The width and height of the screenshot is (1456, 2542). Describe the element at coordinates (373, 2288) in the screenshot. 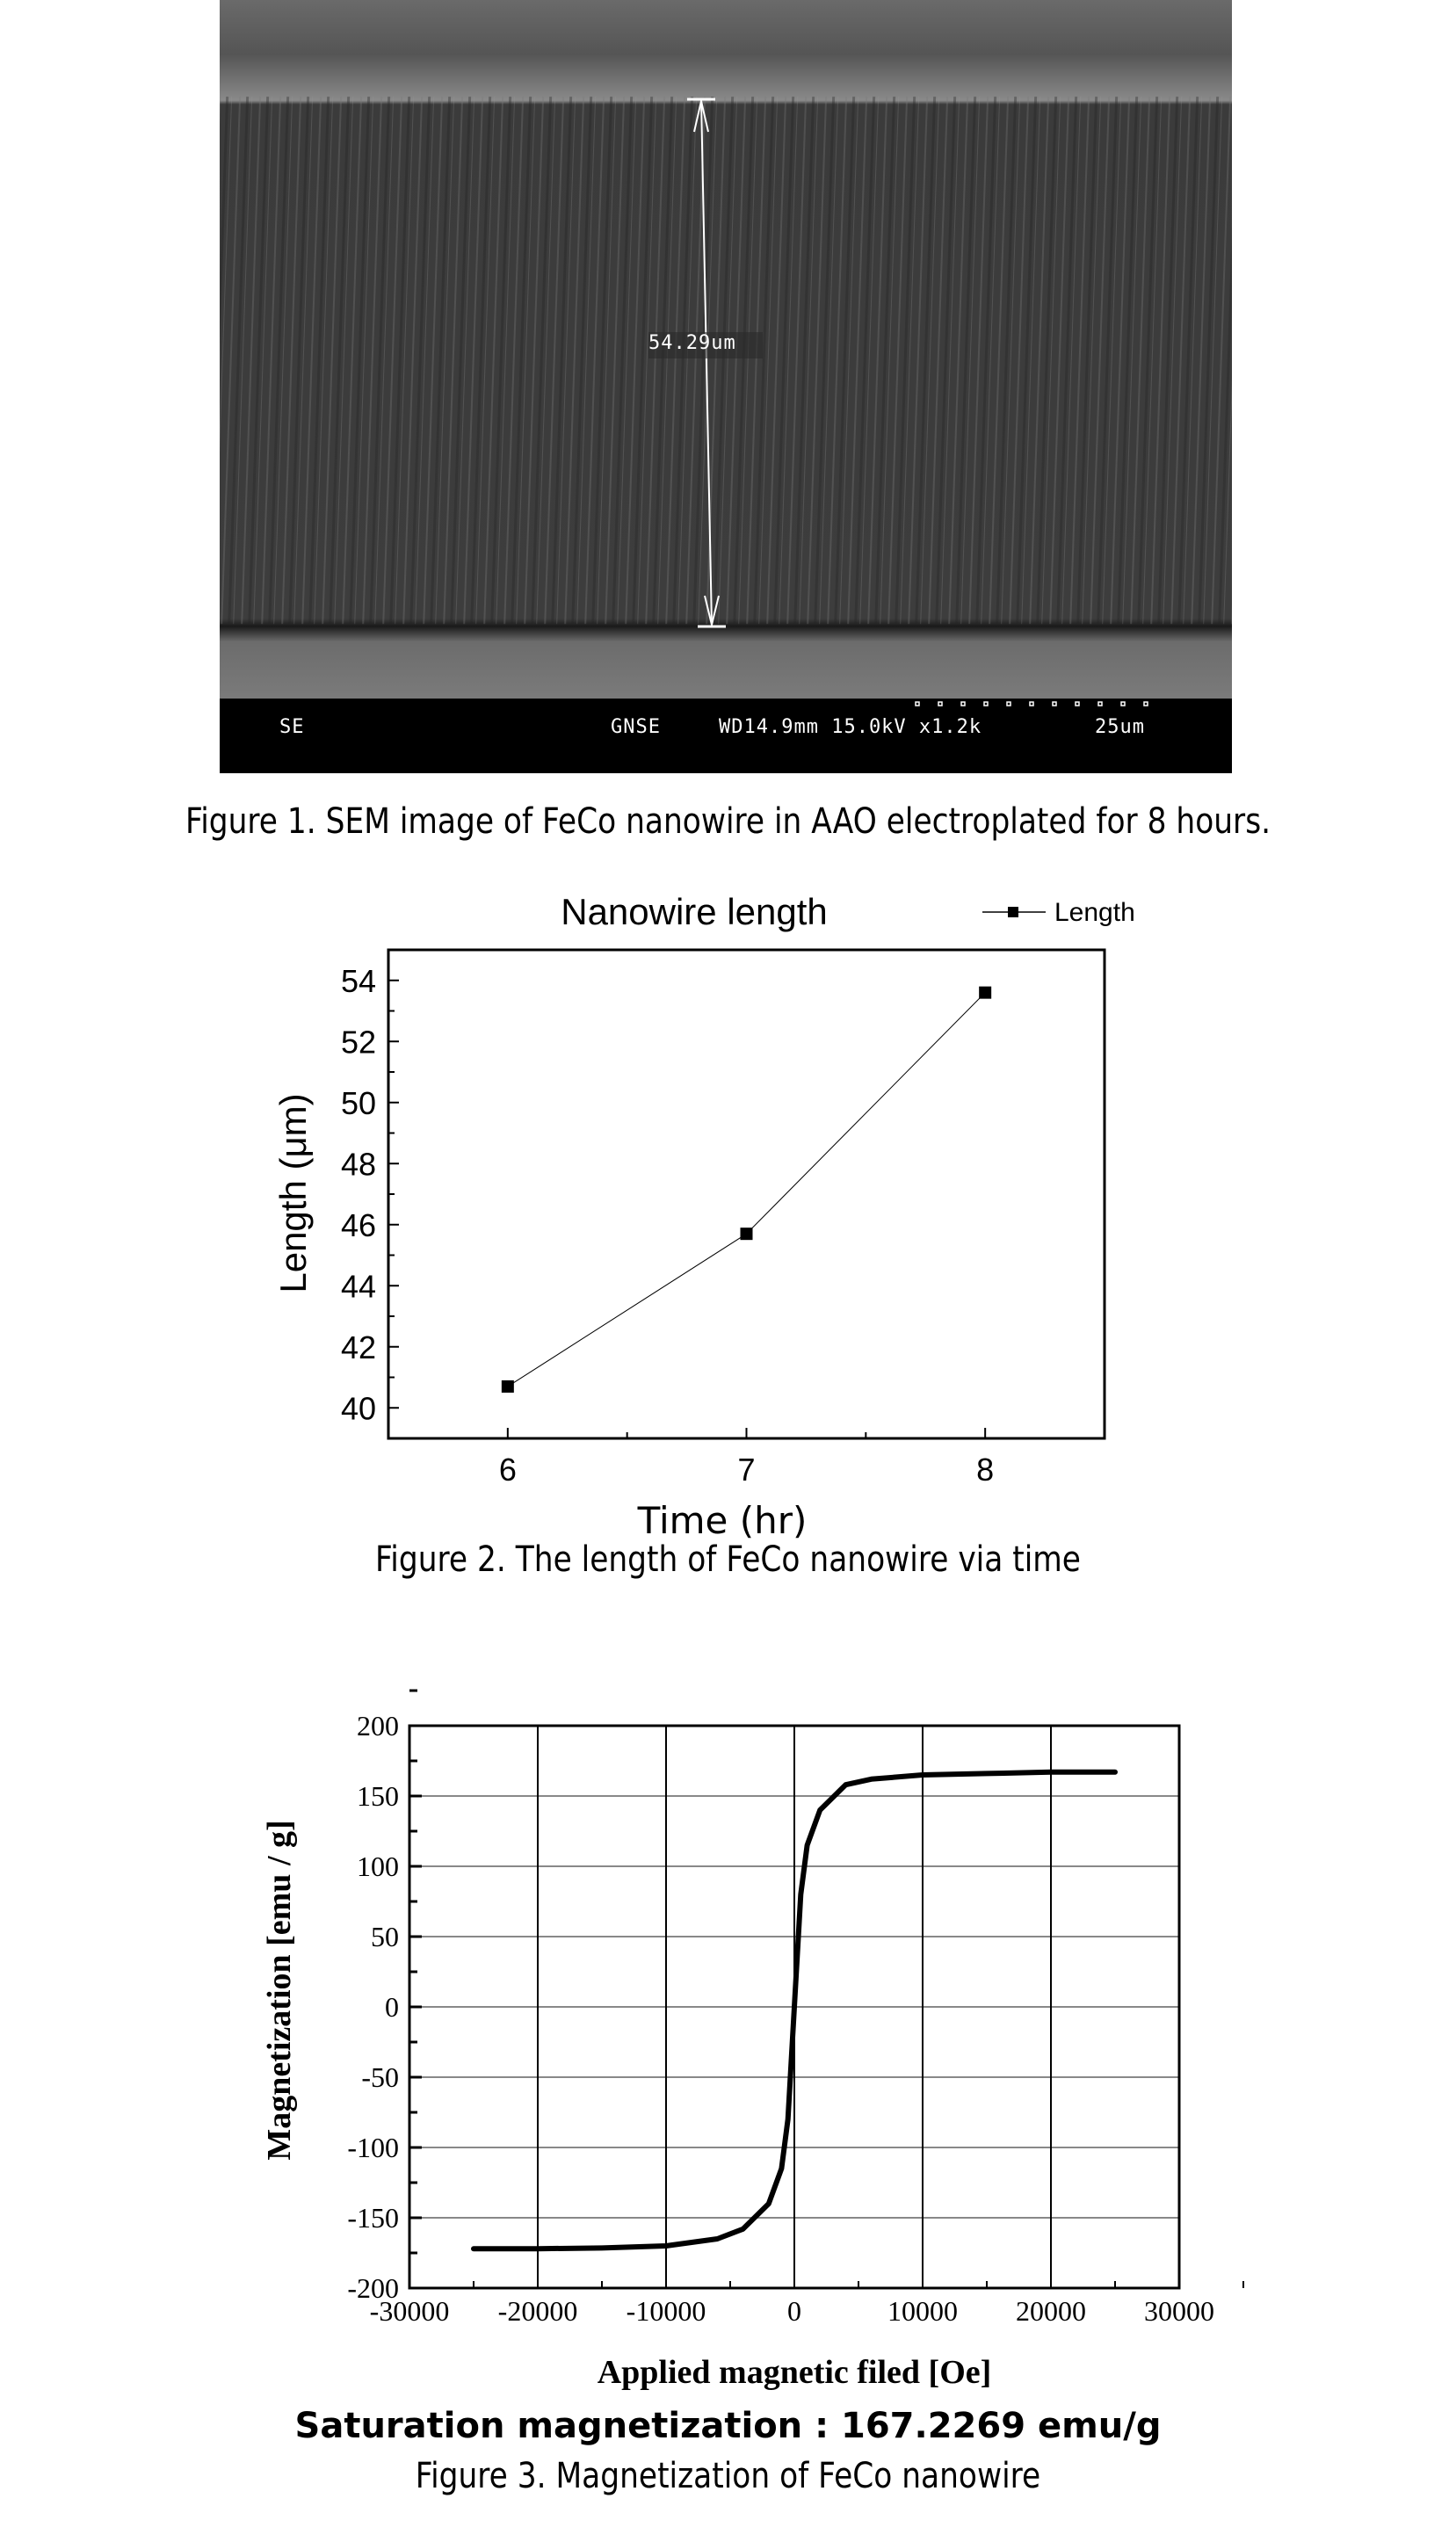

I see `y-tick-label: -200` at that location.